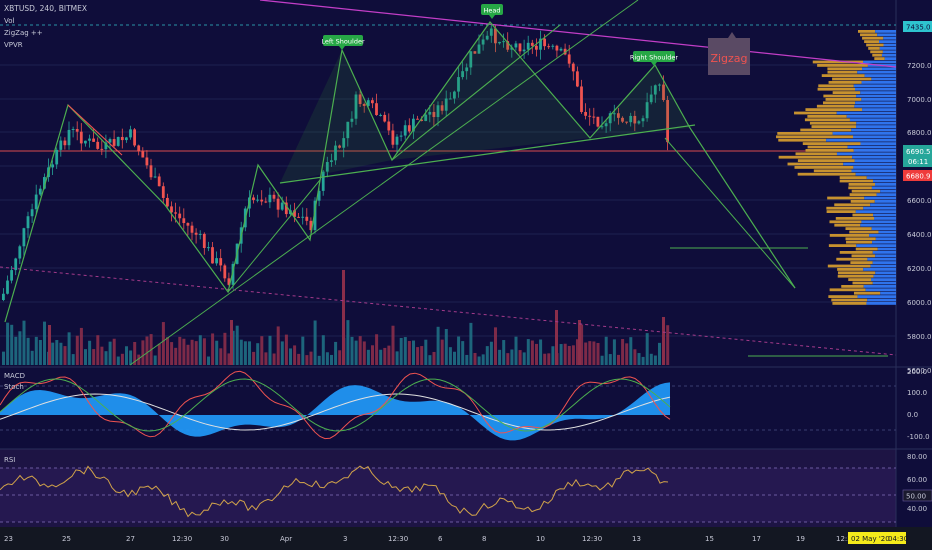 Image resolution: width=932 pixels, height=550 pixels. What do you see at coordinates (14, 376) in the screenshot?
I see `macd-title: MACD` at bounding box center [14, 376].